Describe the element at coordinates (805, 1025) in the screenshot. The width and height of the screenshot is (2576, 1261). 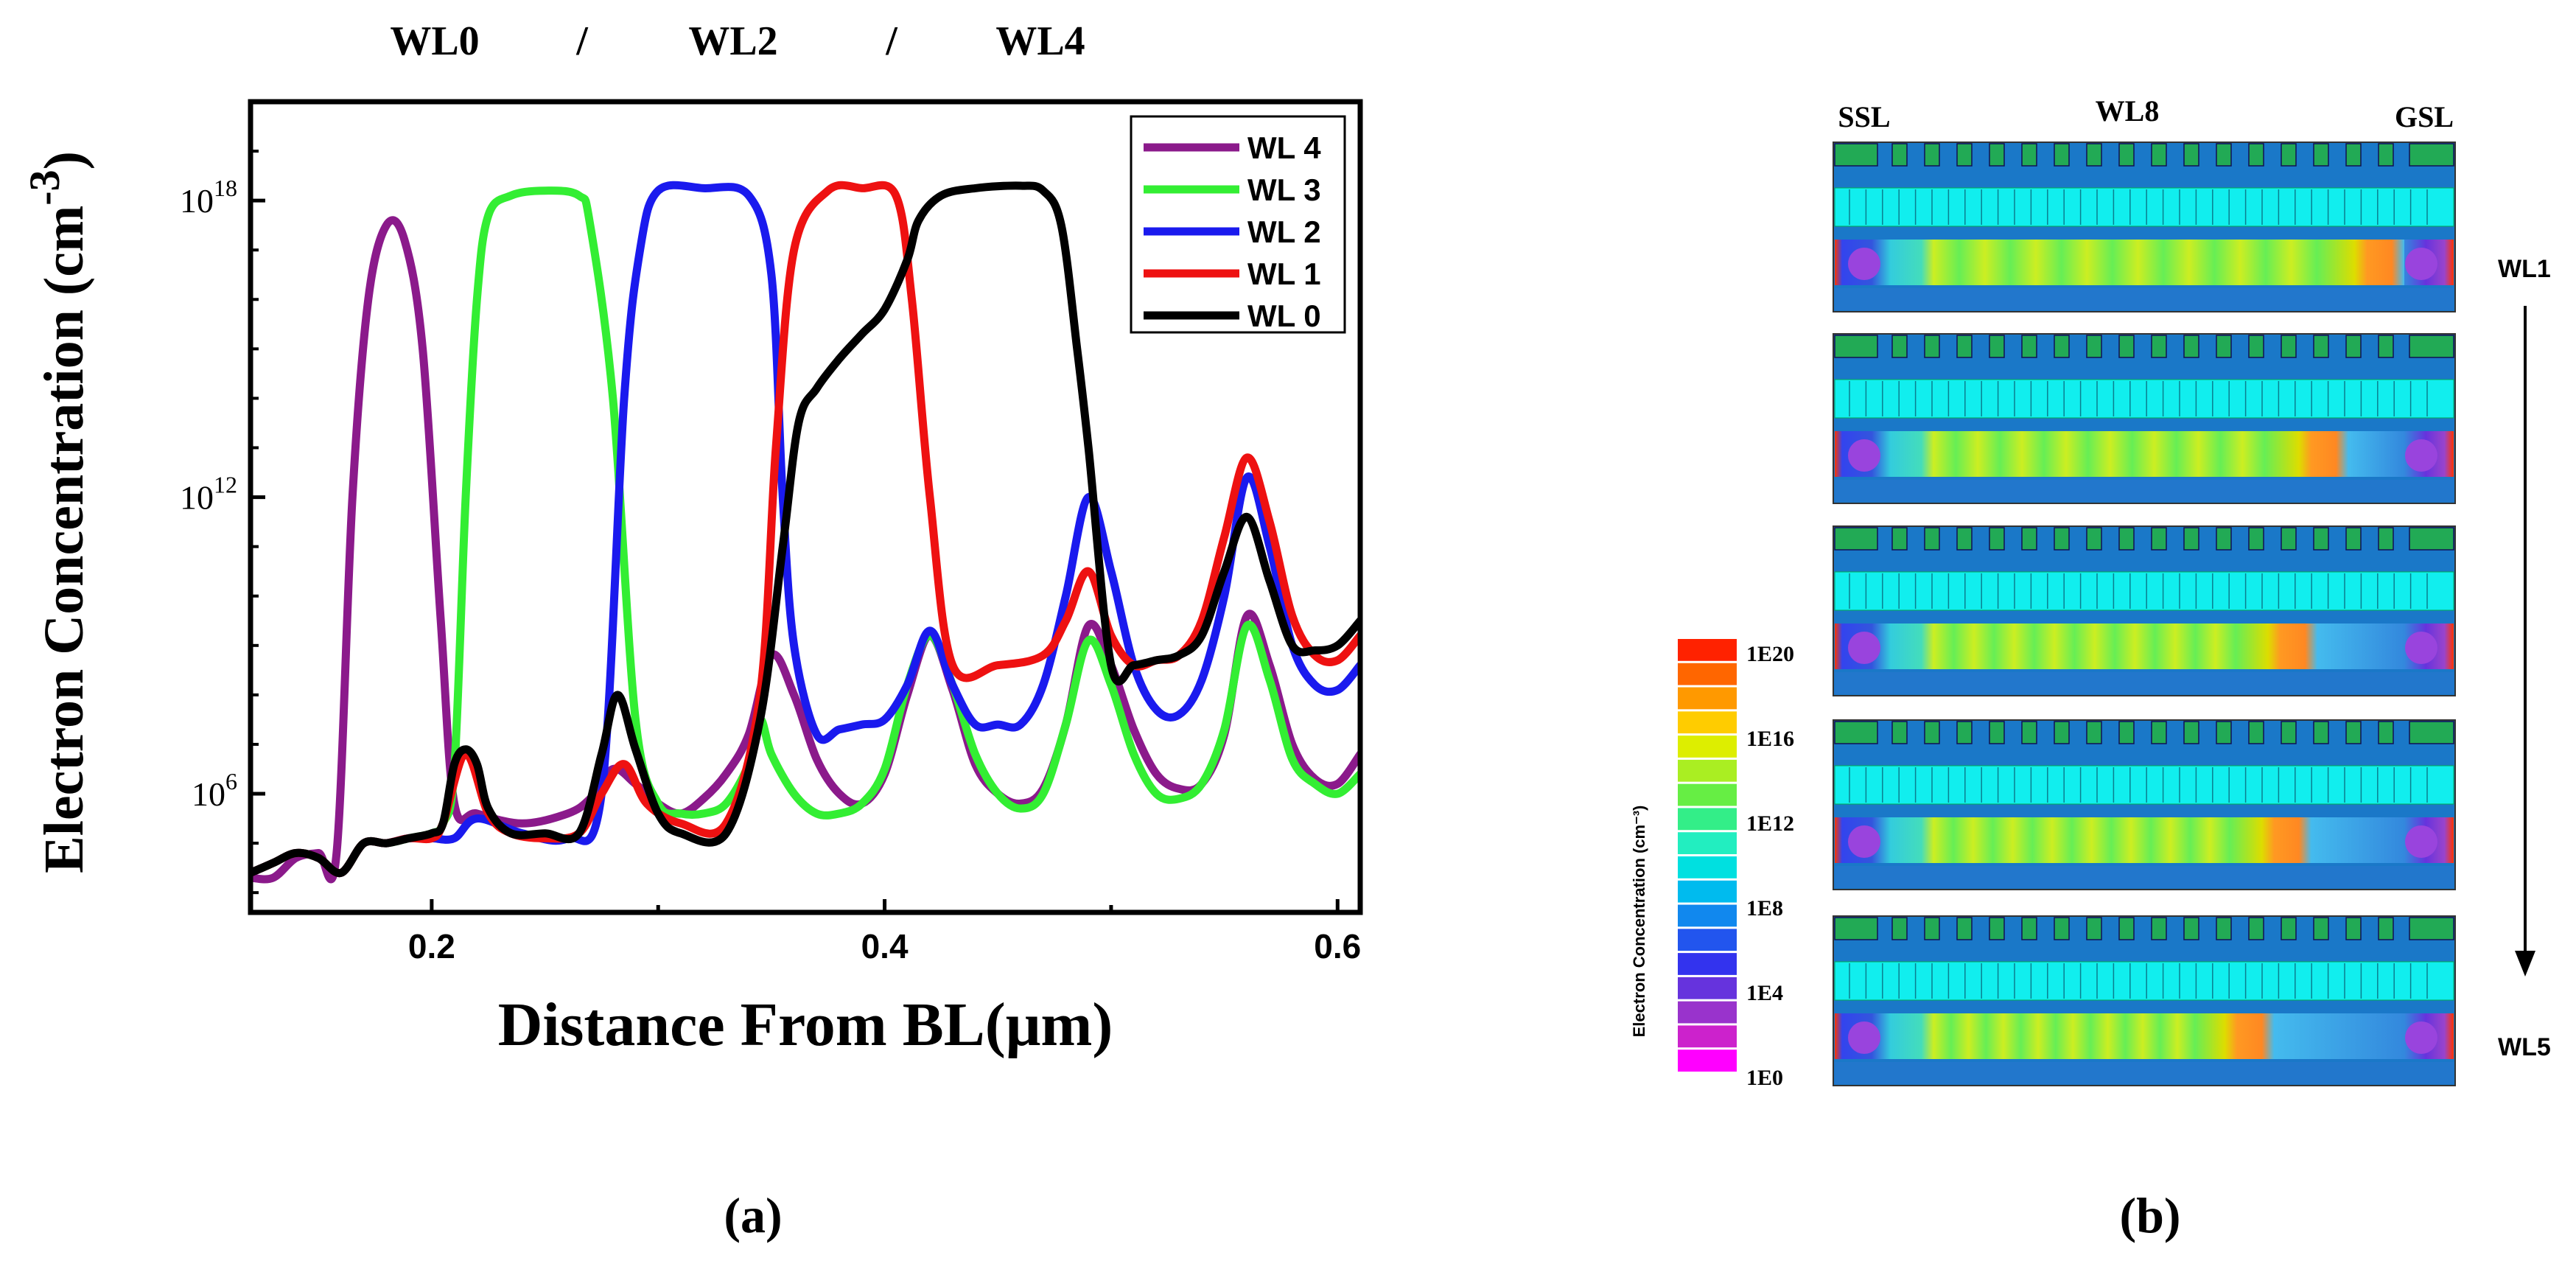
I see `x-axis-label: Distance From BL(μm)` at that location.